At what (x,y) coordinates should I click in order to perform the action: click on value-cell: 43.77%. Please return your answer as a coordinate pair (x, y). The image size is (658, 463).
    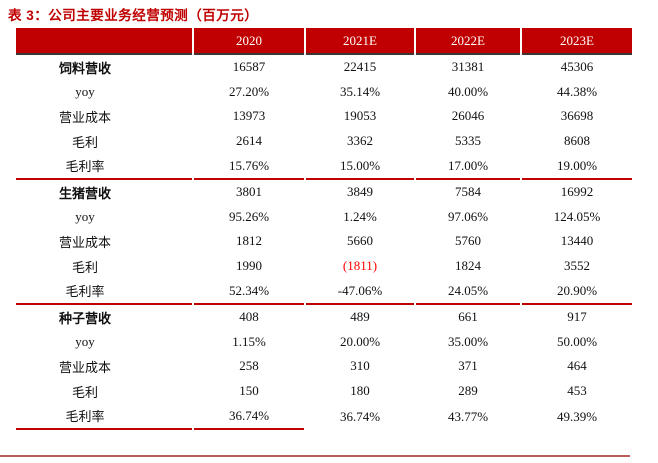
    Looking at the image, I should click on (468, 416).